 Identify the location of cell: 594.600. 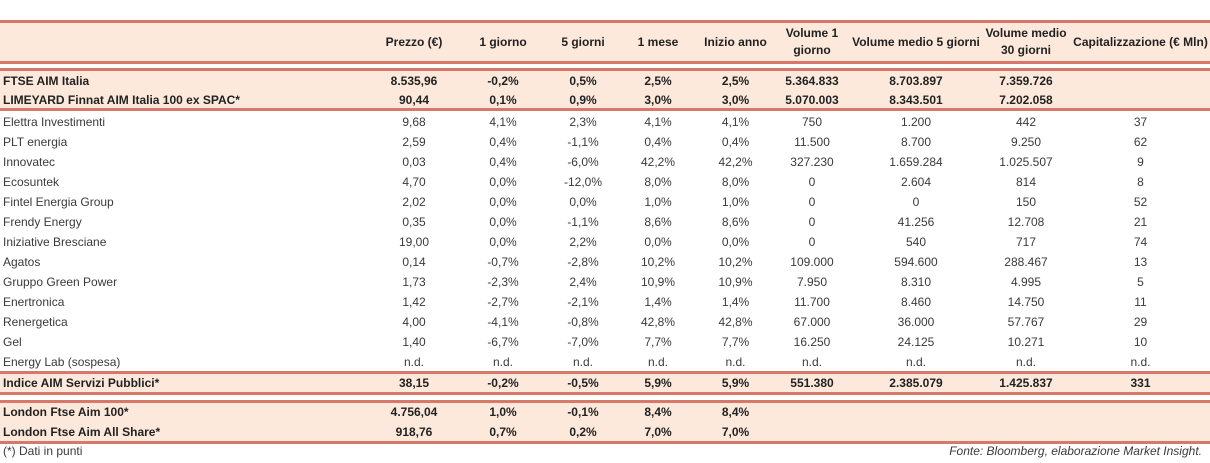
(916, 262).